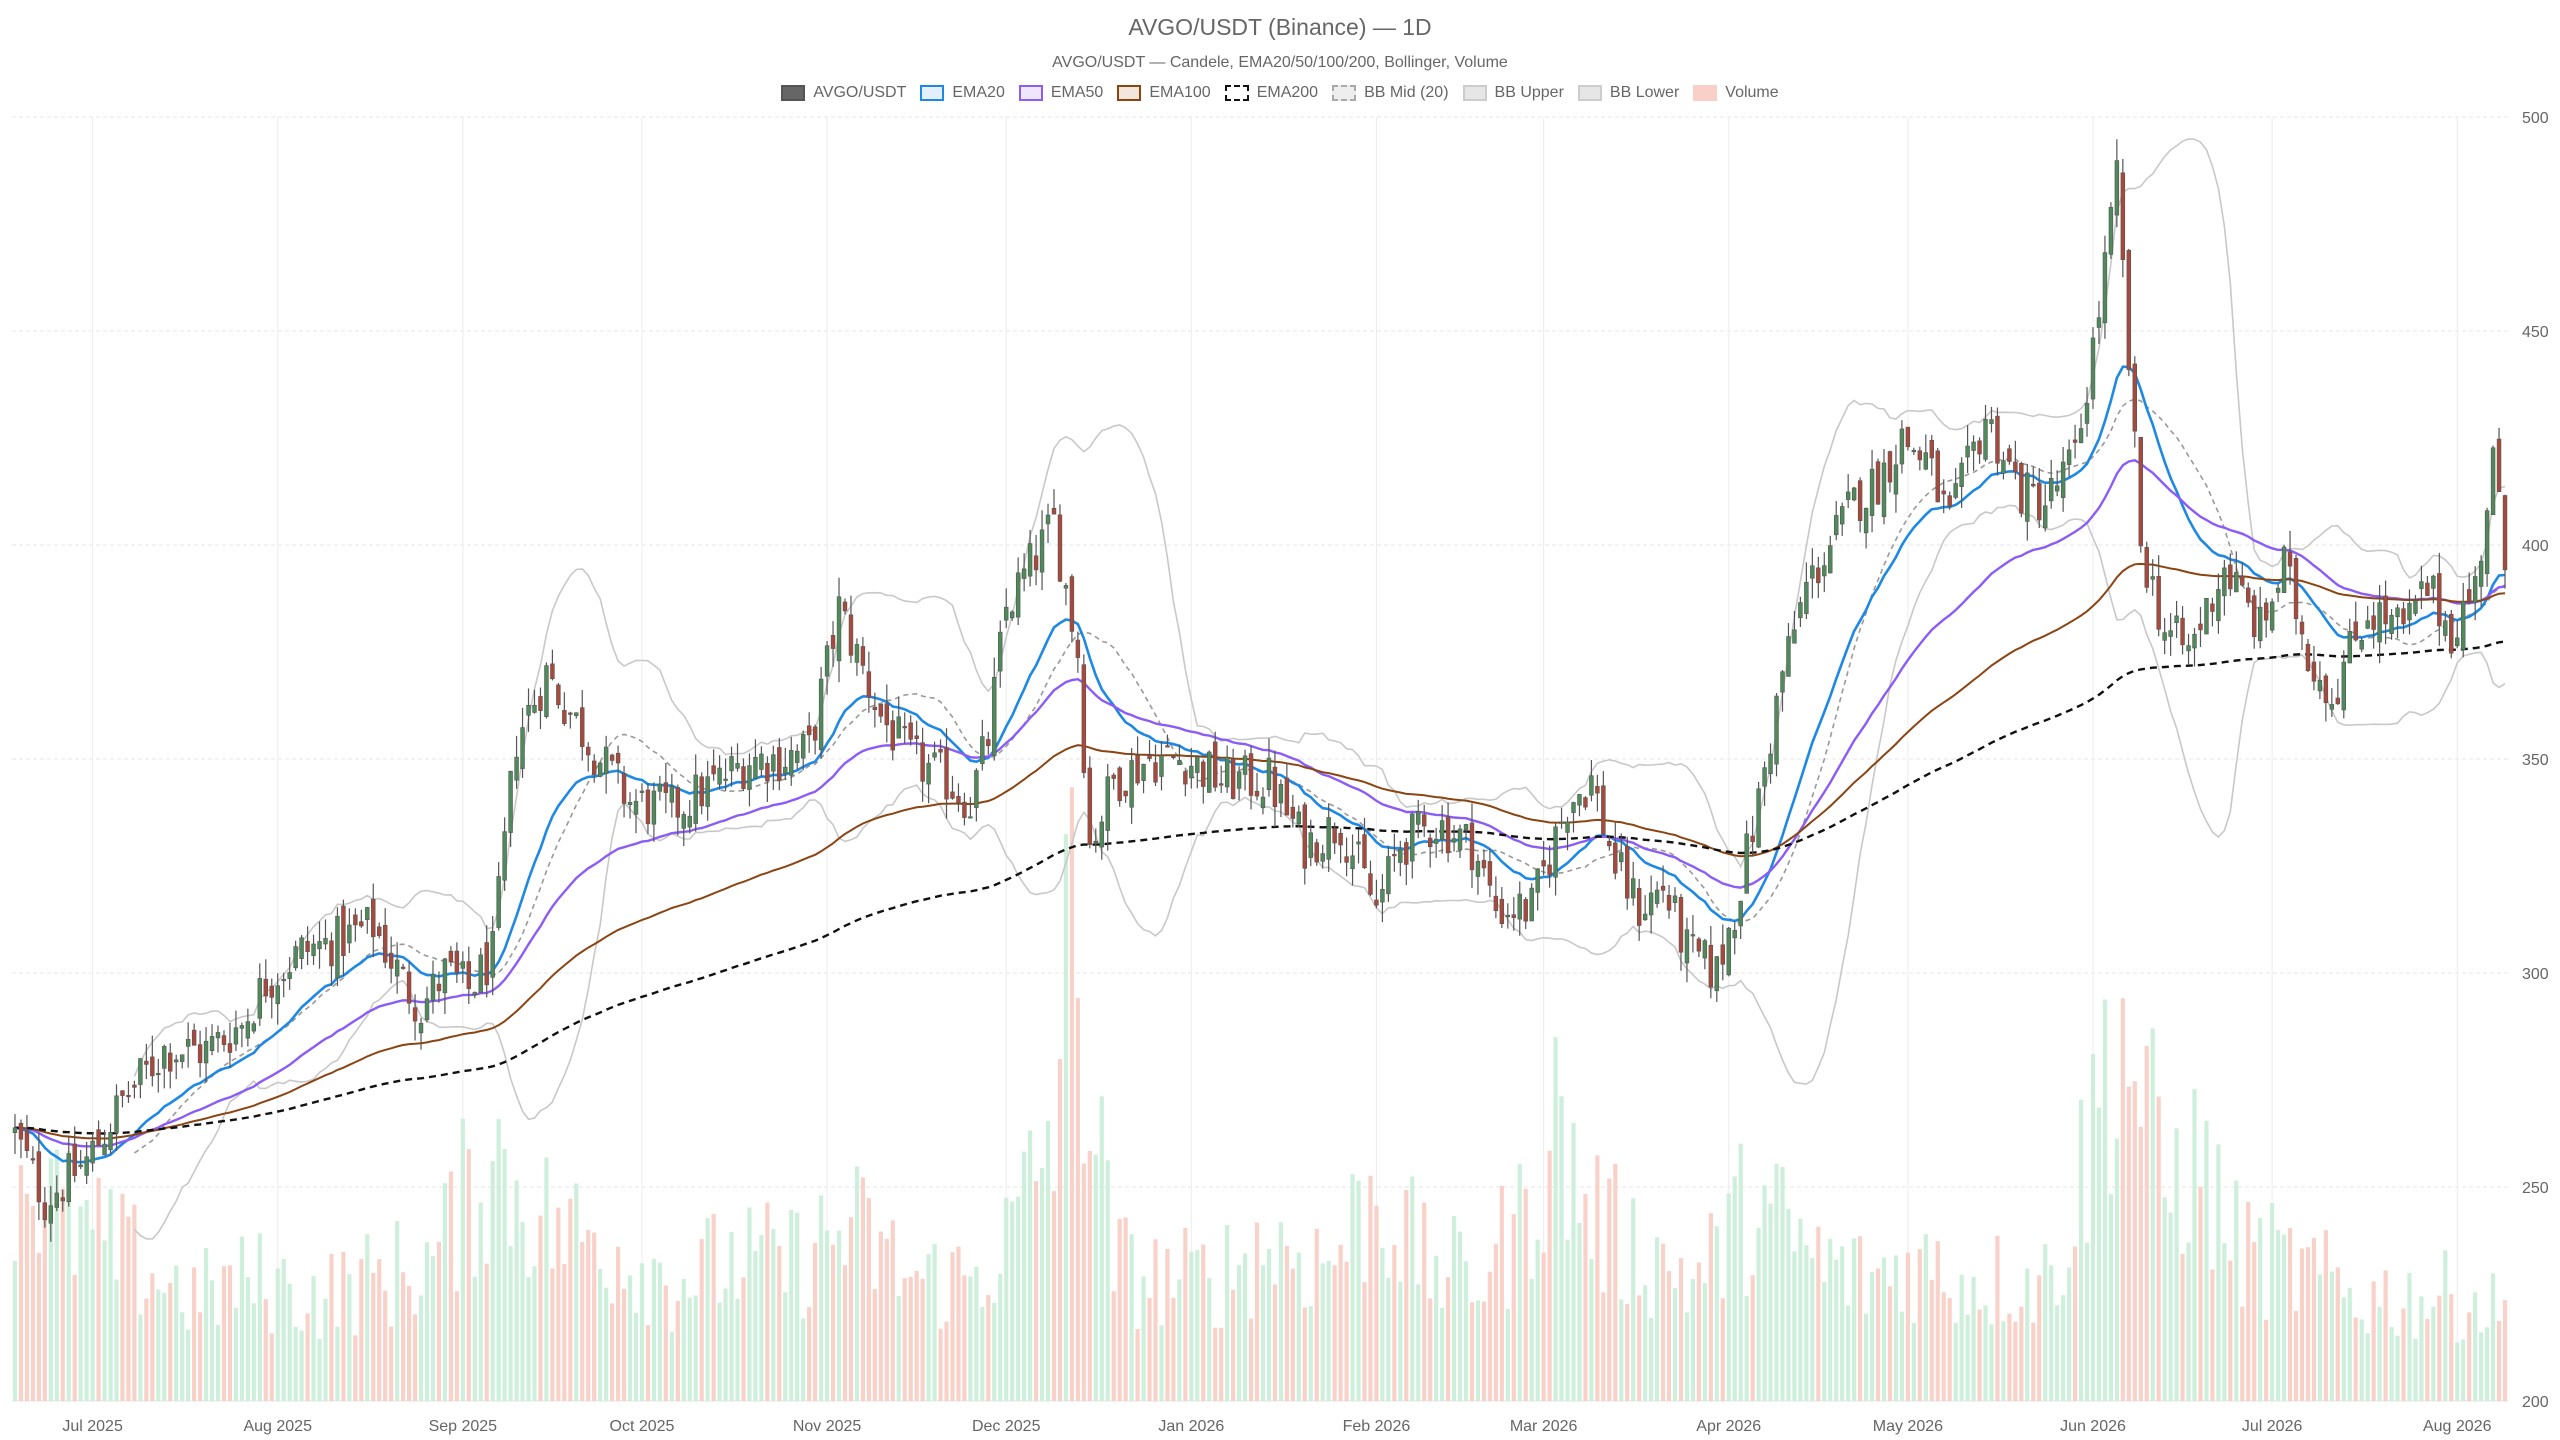 The image size is (2560, 1440). Describe the element at coordinates (1390, 93) in the screenshot. I see `legend-item-bb-mid-20: BB Mid (20)` at that location.